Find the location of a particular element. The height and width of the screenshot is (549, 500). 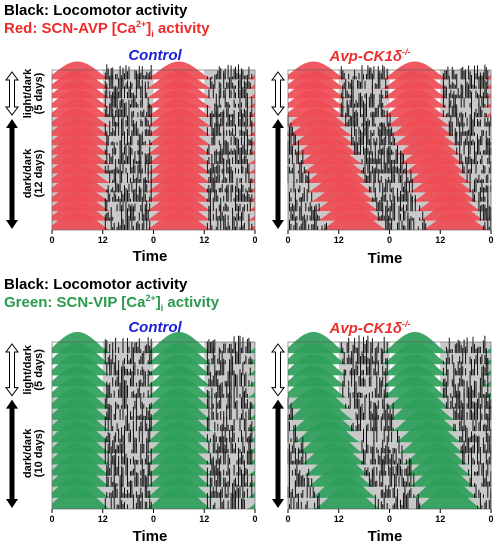

legend-locomotor-text-bottom: Black: Locomotor activity is located at coordinates (96, 284).